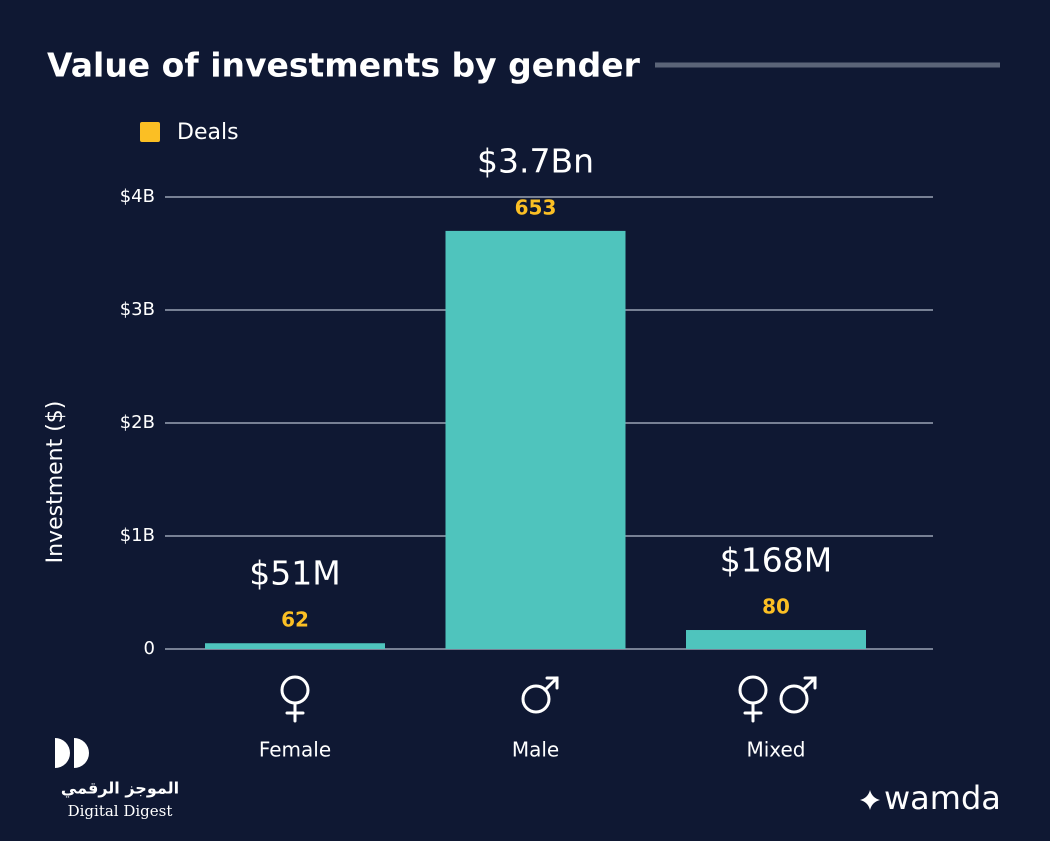 The height and width of the screenshot is (841, 1050). What do you see at coordinates (776, 560) in the screenshot?
I see `value-label: $168M` at bounding box center [776, 560].